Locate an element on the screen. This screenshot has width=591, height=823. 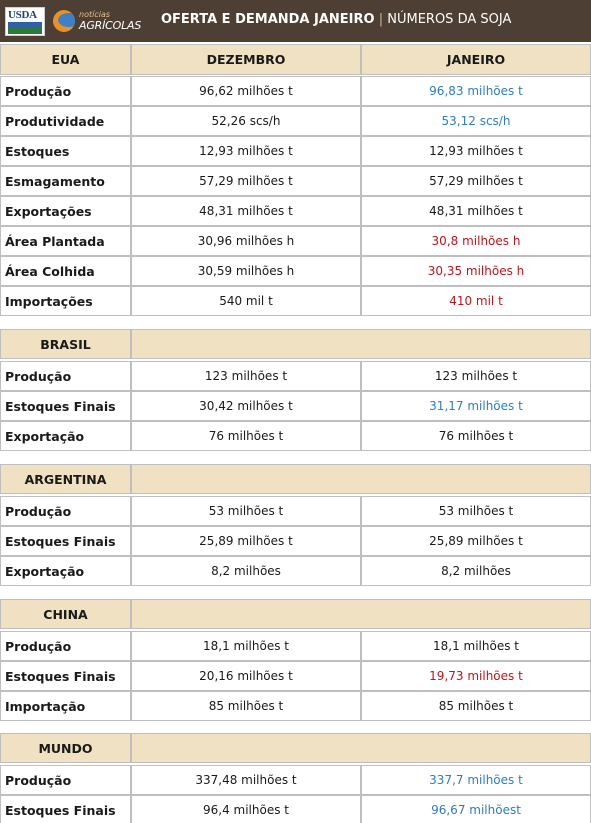
table-row: Produção 53 milhões t 53 milhões t is located at coordinates (295, 511).